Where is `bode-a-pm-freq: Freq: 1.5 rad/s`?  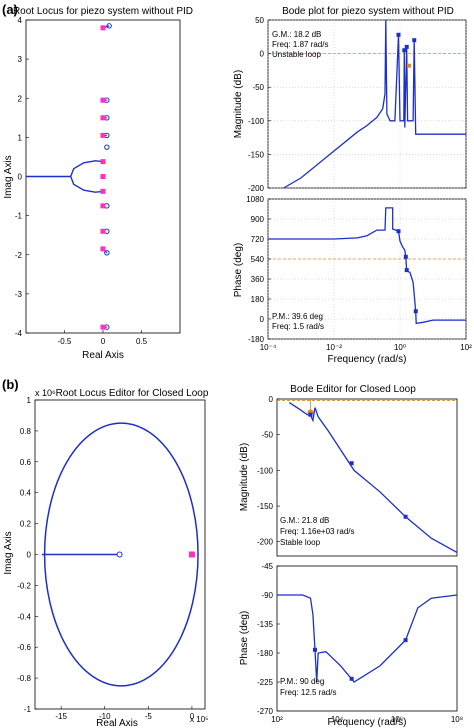 bode-a-pm-freq: Freq: 1.5 rad/s is located at coordinates (298, 326).